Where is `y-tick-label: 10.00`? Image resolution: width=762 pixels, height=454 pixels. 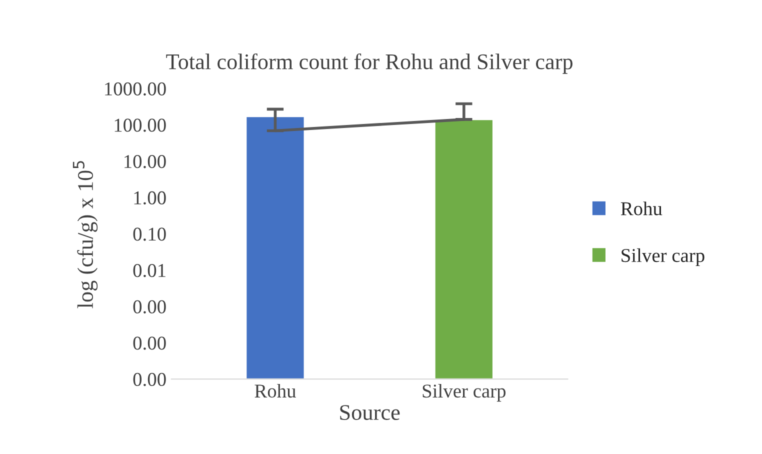 y-tick-label: 10.00 is located at coordinates (145, 161).